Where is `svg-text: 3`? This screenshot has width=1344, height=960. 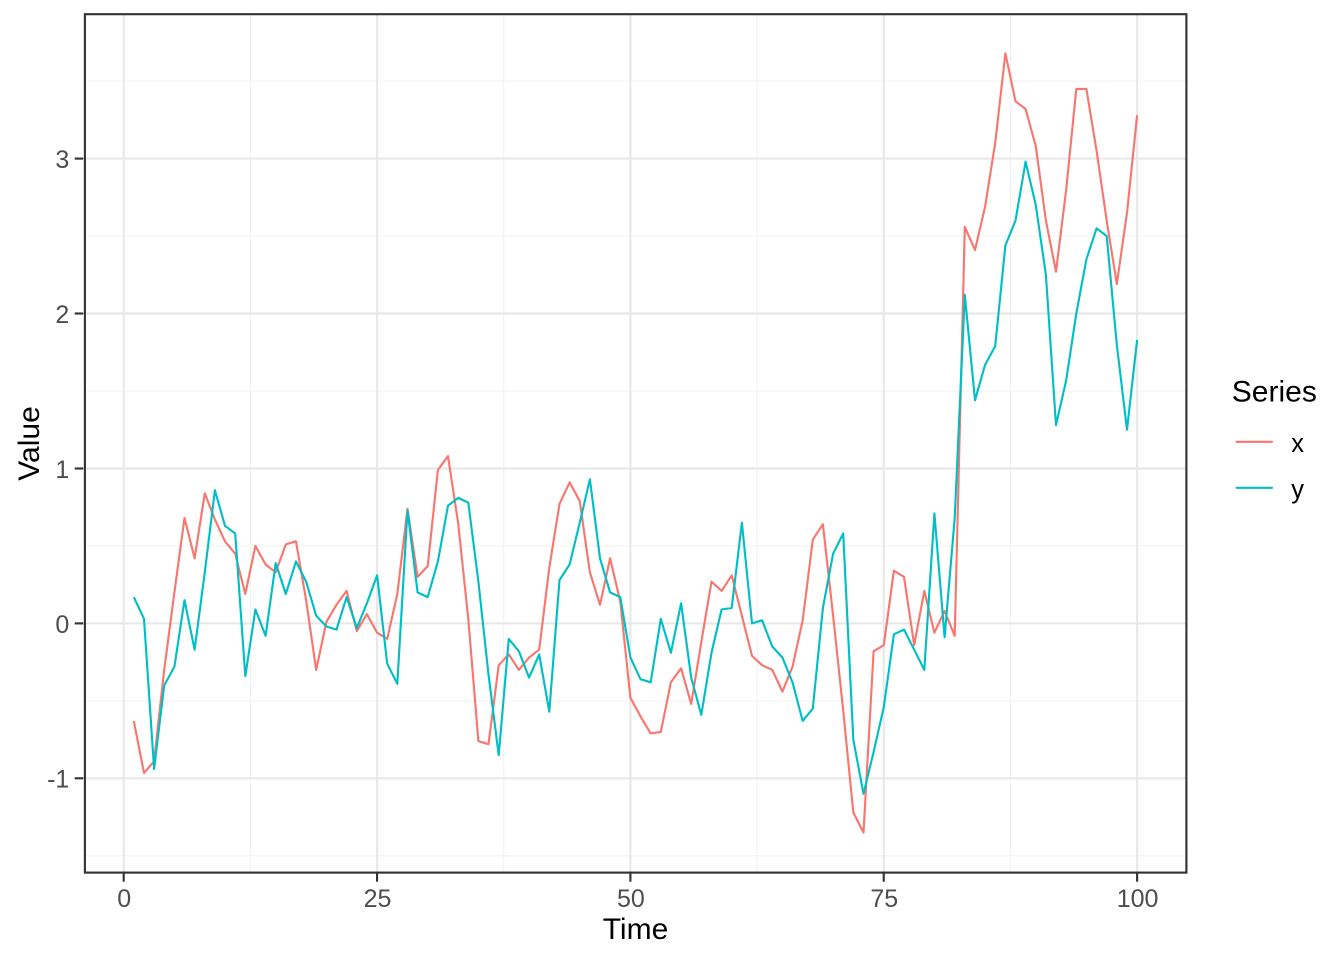
svg-text: 3 is located at coordinates (62, 160).